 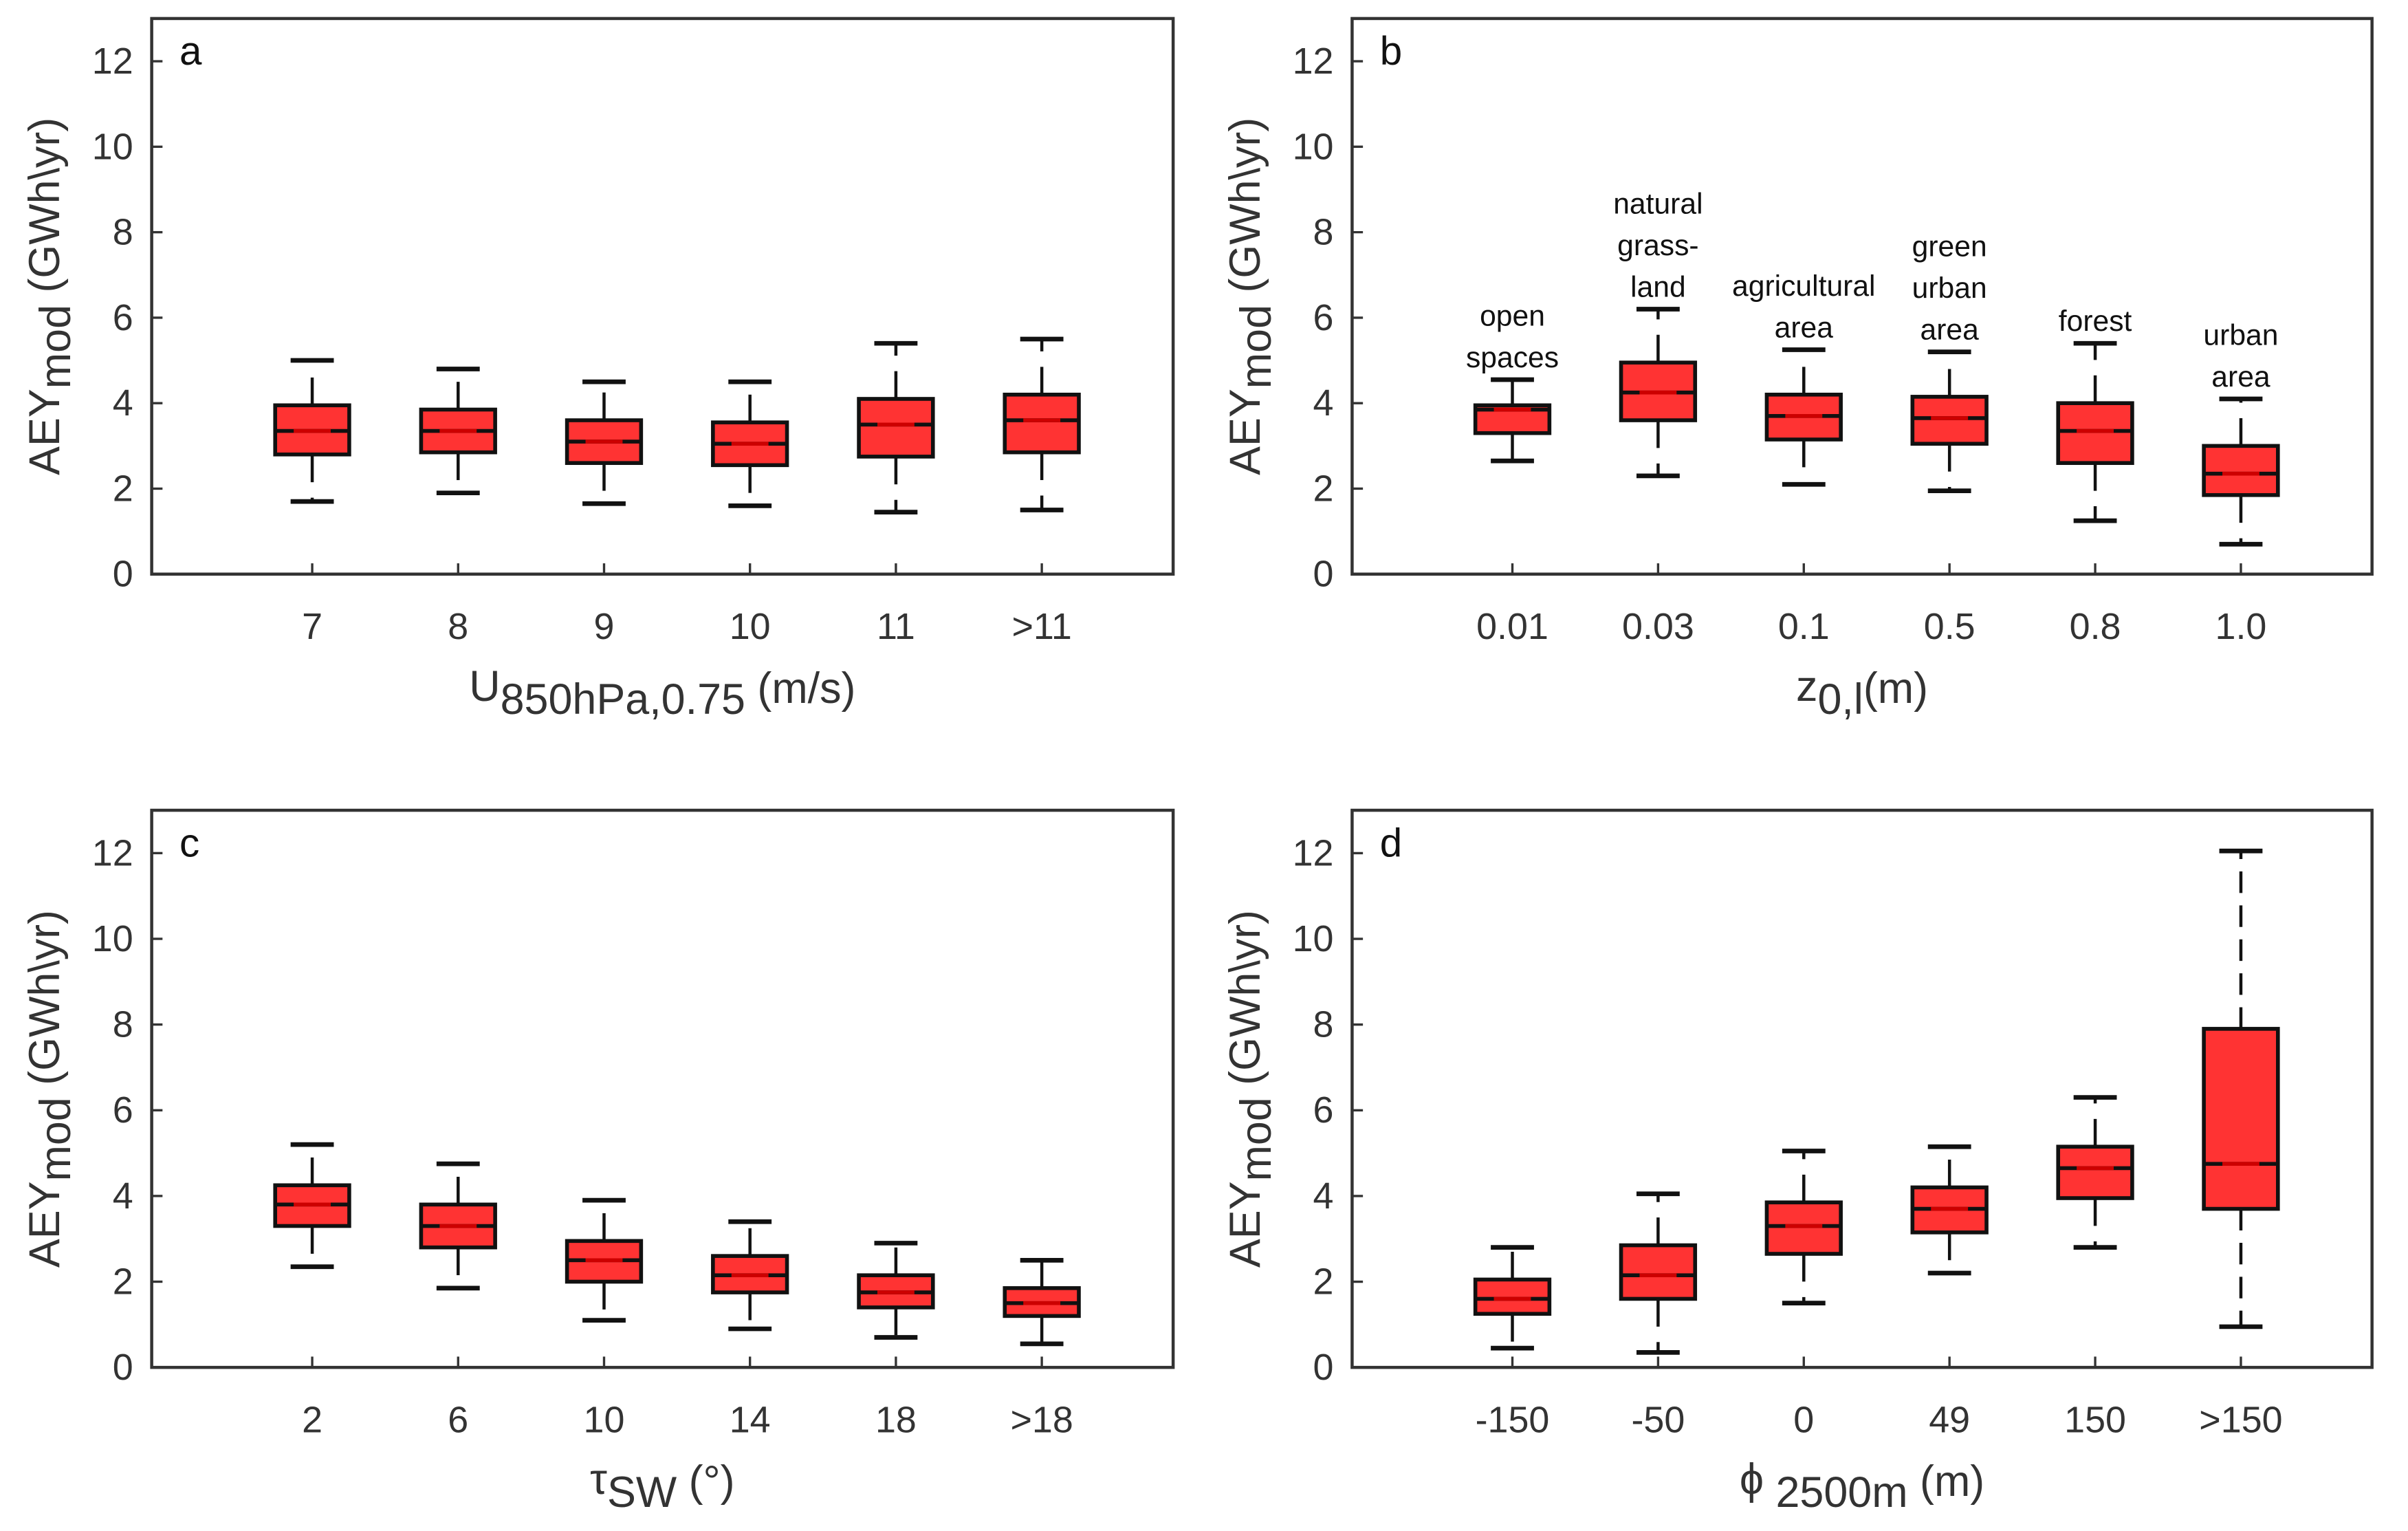 What do you see at coordinates (1323, 1196) in the screenshot?
I see `y-tick-label: 4` at bounding box center [1323, 1196].